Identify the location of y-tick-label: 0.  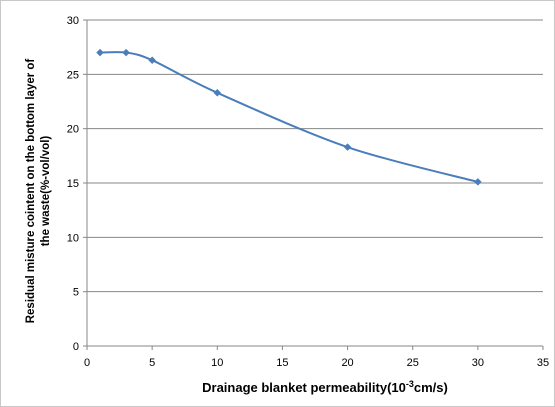
(76, 347).